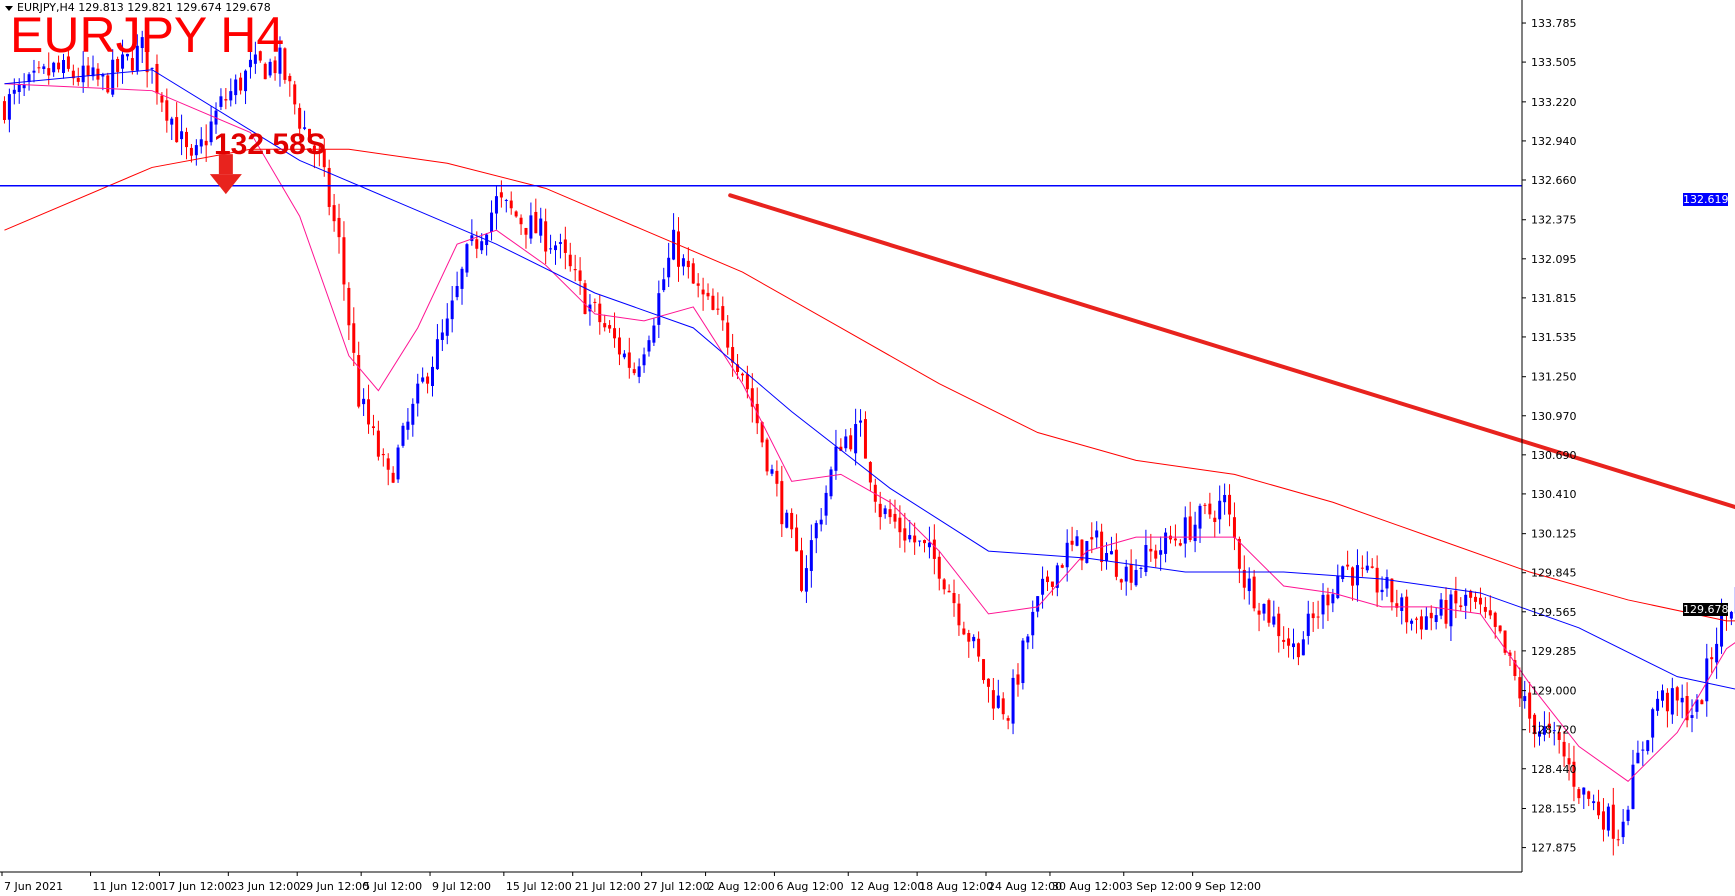 The width and height of the screenshot is (1735, 896). What do you see at coordinates (1554, 848) in the screenshot?
I see `y-tick-label: 127.875` at bounding box center [1554, 848].